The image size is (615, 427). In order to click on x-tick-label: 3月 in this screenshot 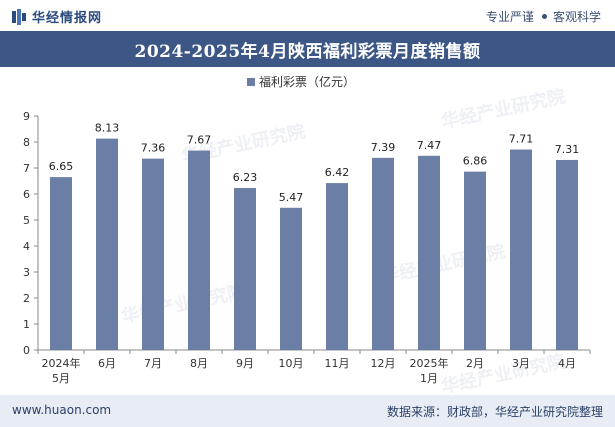, I will do `click(521, 363)`.